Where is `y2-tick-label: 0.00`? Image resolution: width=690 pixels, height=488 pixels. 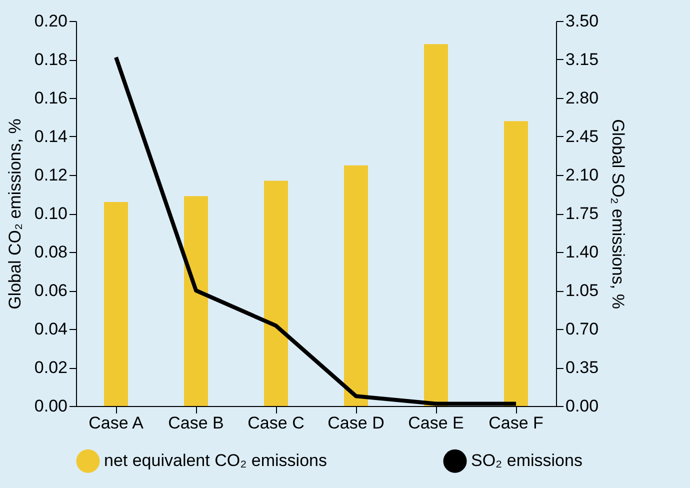 y2-tick-label: 0.00 is located at coordinates (582, 406).